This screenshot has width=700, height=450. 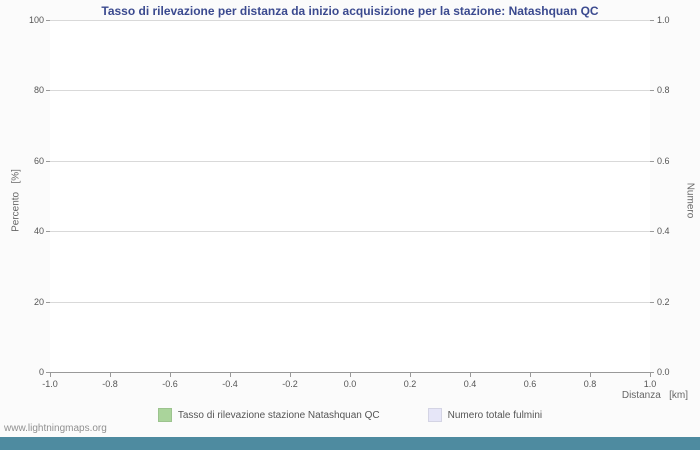 I want to click on x-tick-label: -1.0, so click(x=50, y=384).